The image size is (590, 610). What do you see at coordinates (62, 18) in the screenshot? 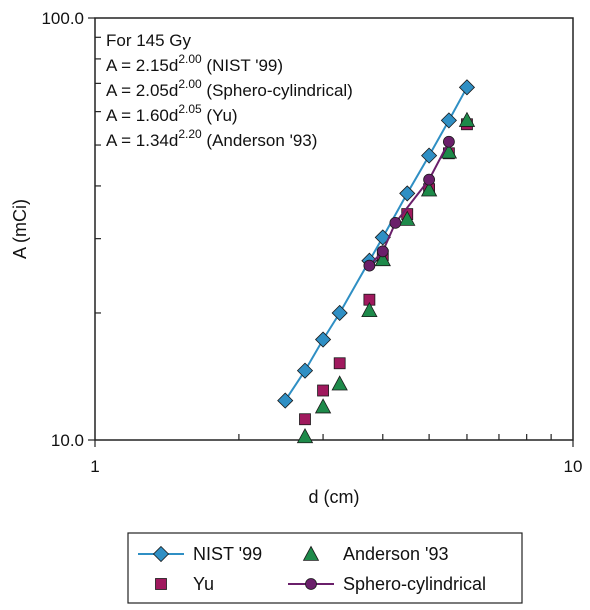
I see `y-tick-label-100: 100.0` at bounding box center [62, 18].